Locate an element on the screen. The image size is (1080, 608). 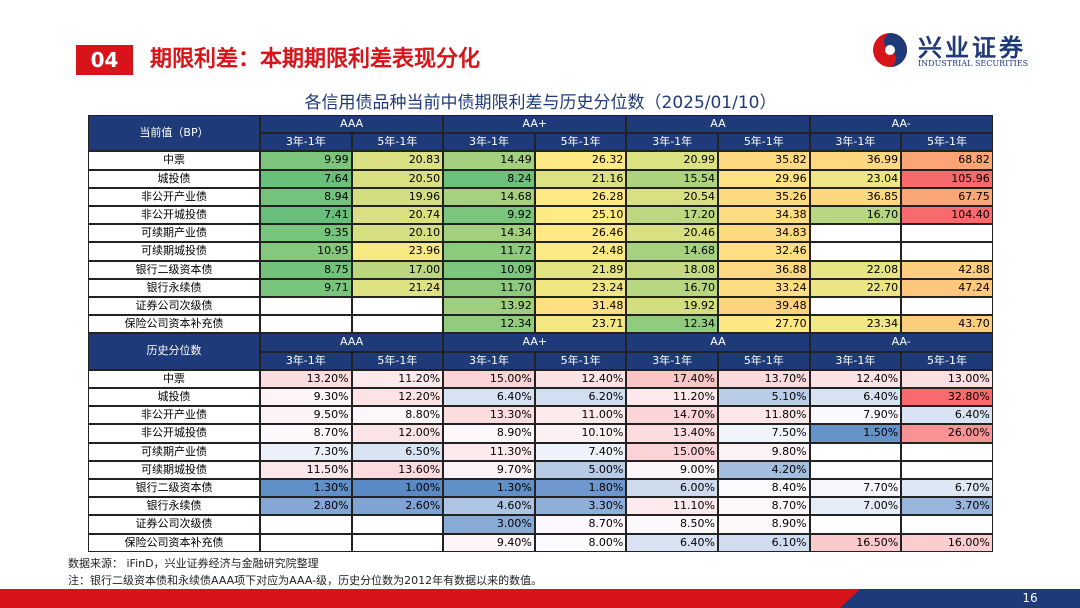
table-cell: 31.48 is located at coordinates (580, 306).